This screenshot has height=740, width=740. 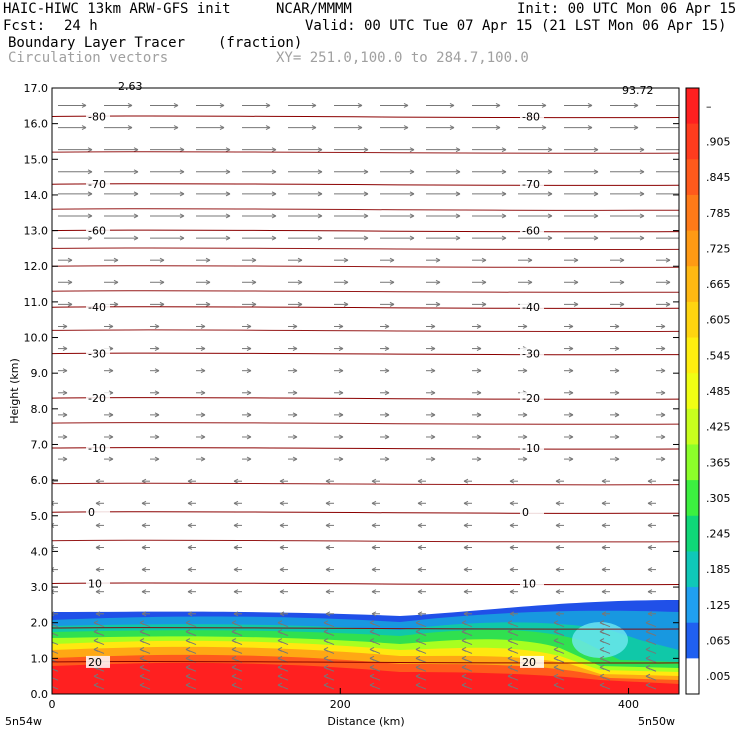 What do you see at coordinates (718, 569) in the screenshot?
I see `colorbar-label: .185` at bounding box center [718, 569].